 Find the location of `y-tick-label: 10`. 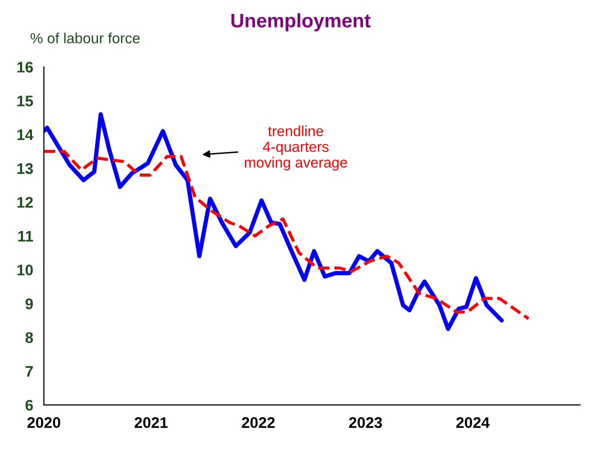

y-tick-label: 10 is located at coordinates (25, 270).